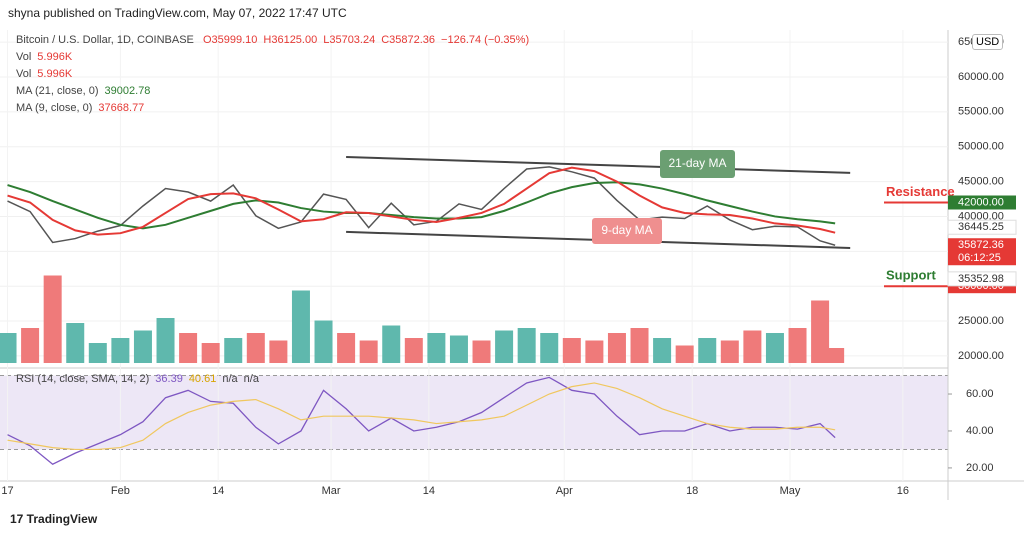 The height and width of the screenshot is (536, 1024). Describe the element at coordinates (598, 164) in the screenshot. I see `trendline` at that location.